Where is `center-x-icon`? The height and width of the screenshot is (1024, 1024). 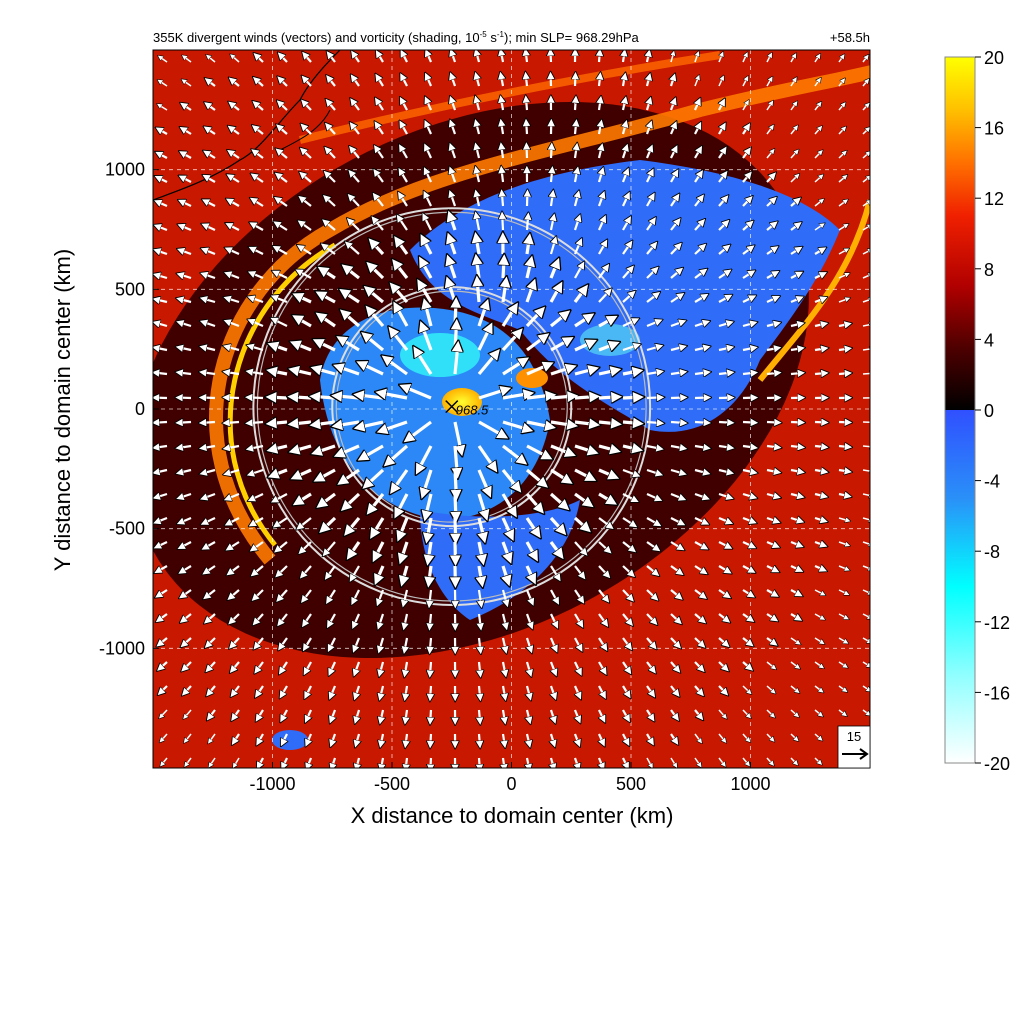
center-x-icon is located at coordinates (452, 407).